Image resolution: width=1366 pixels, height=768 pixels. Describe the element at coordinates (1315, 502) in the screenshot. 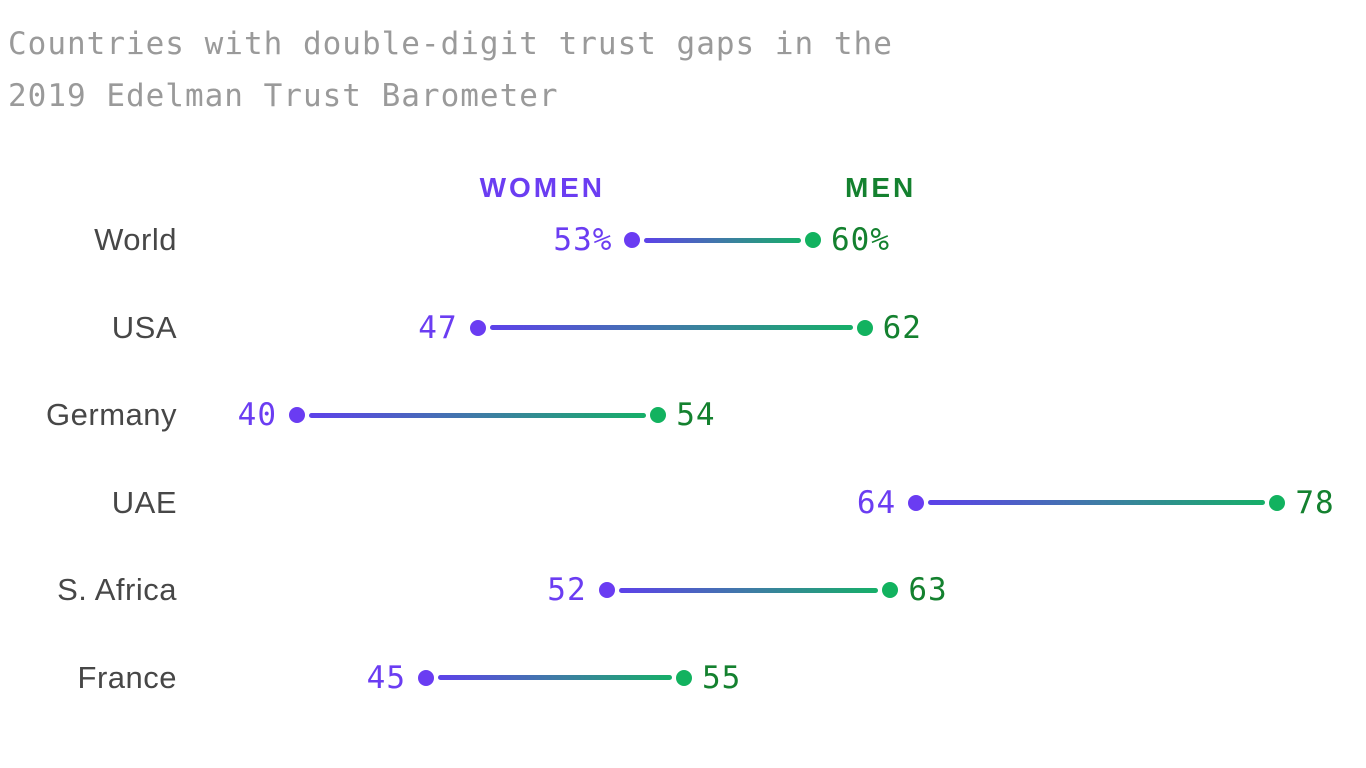

I see `men-value-label: 78` at that location.